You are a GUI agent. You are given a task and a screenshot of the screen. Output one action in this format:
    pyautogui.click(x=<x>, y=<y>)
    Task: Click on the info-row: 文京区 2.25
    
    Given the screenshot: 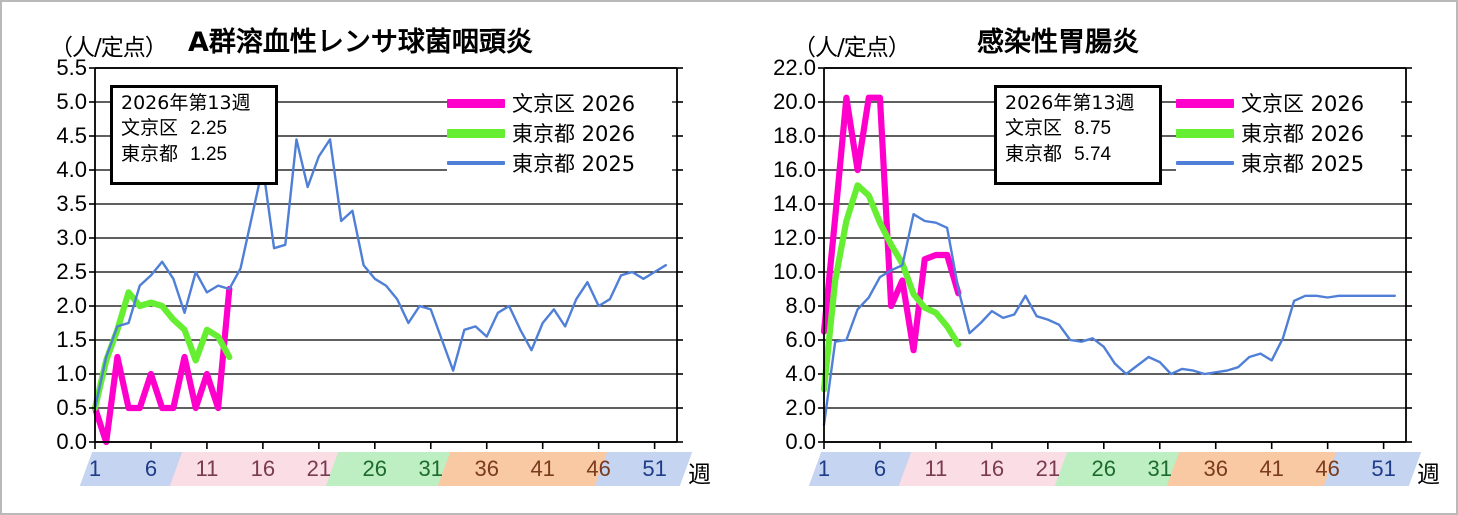 What is the action you would take?
    pyautogui.click(x=194, y=128)
    